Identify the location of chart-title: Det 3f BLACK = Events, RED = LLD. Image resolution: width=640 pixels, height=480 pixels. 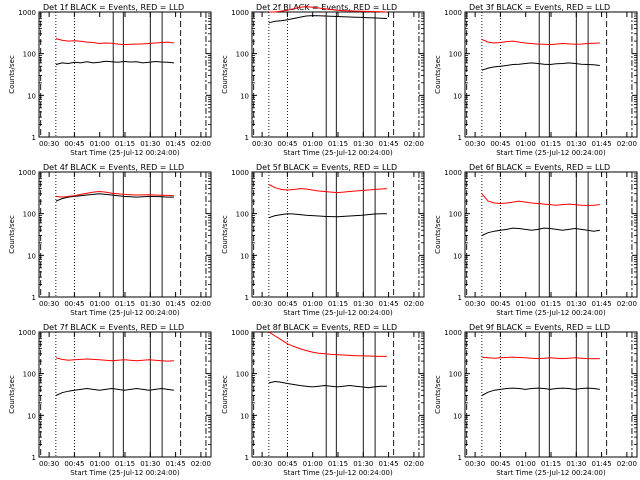
(539, 7).